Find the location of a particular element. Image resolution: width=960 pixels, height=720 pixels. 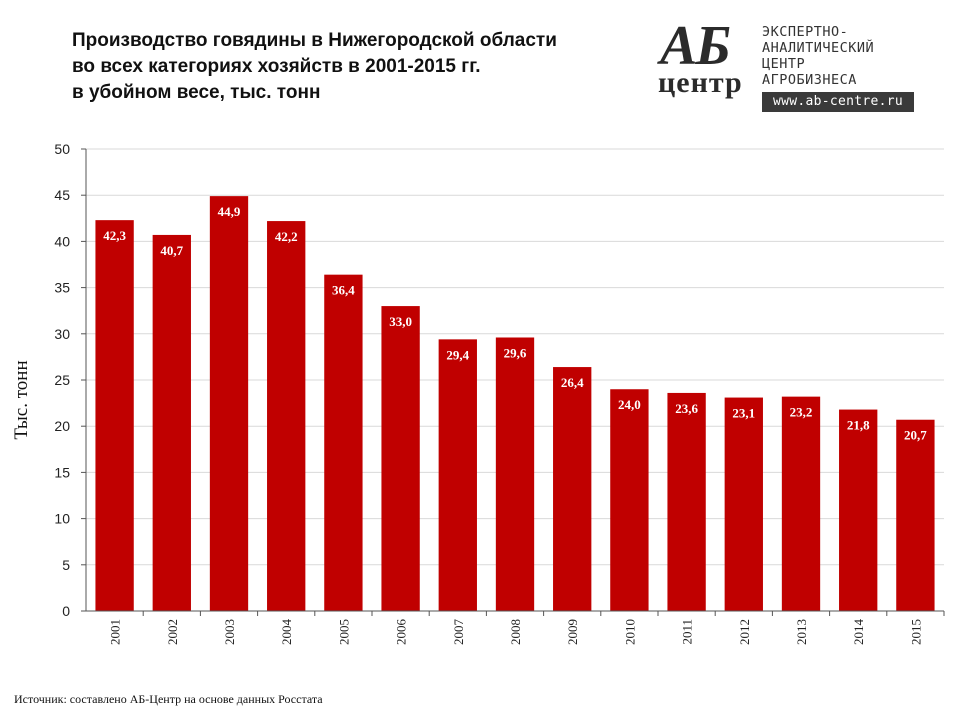

bar-2003 is located at coordinates (229, 403).